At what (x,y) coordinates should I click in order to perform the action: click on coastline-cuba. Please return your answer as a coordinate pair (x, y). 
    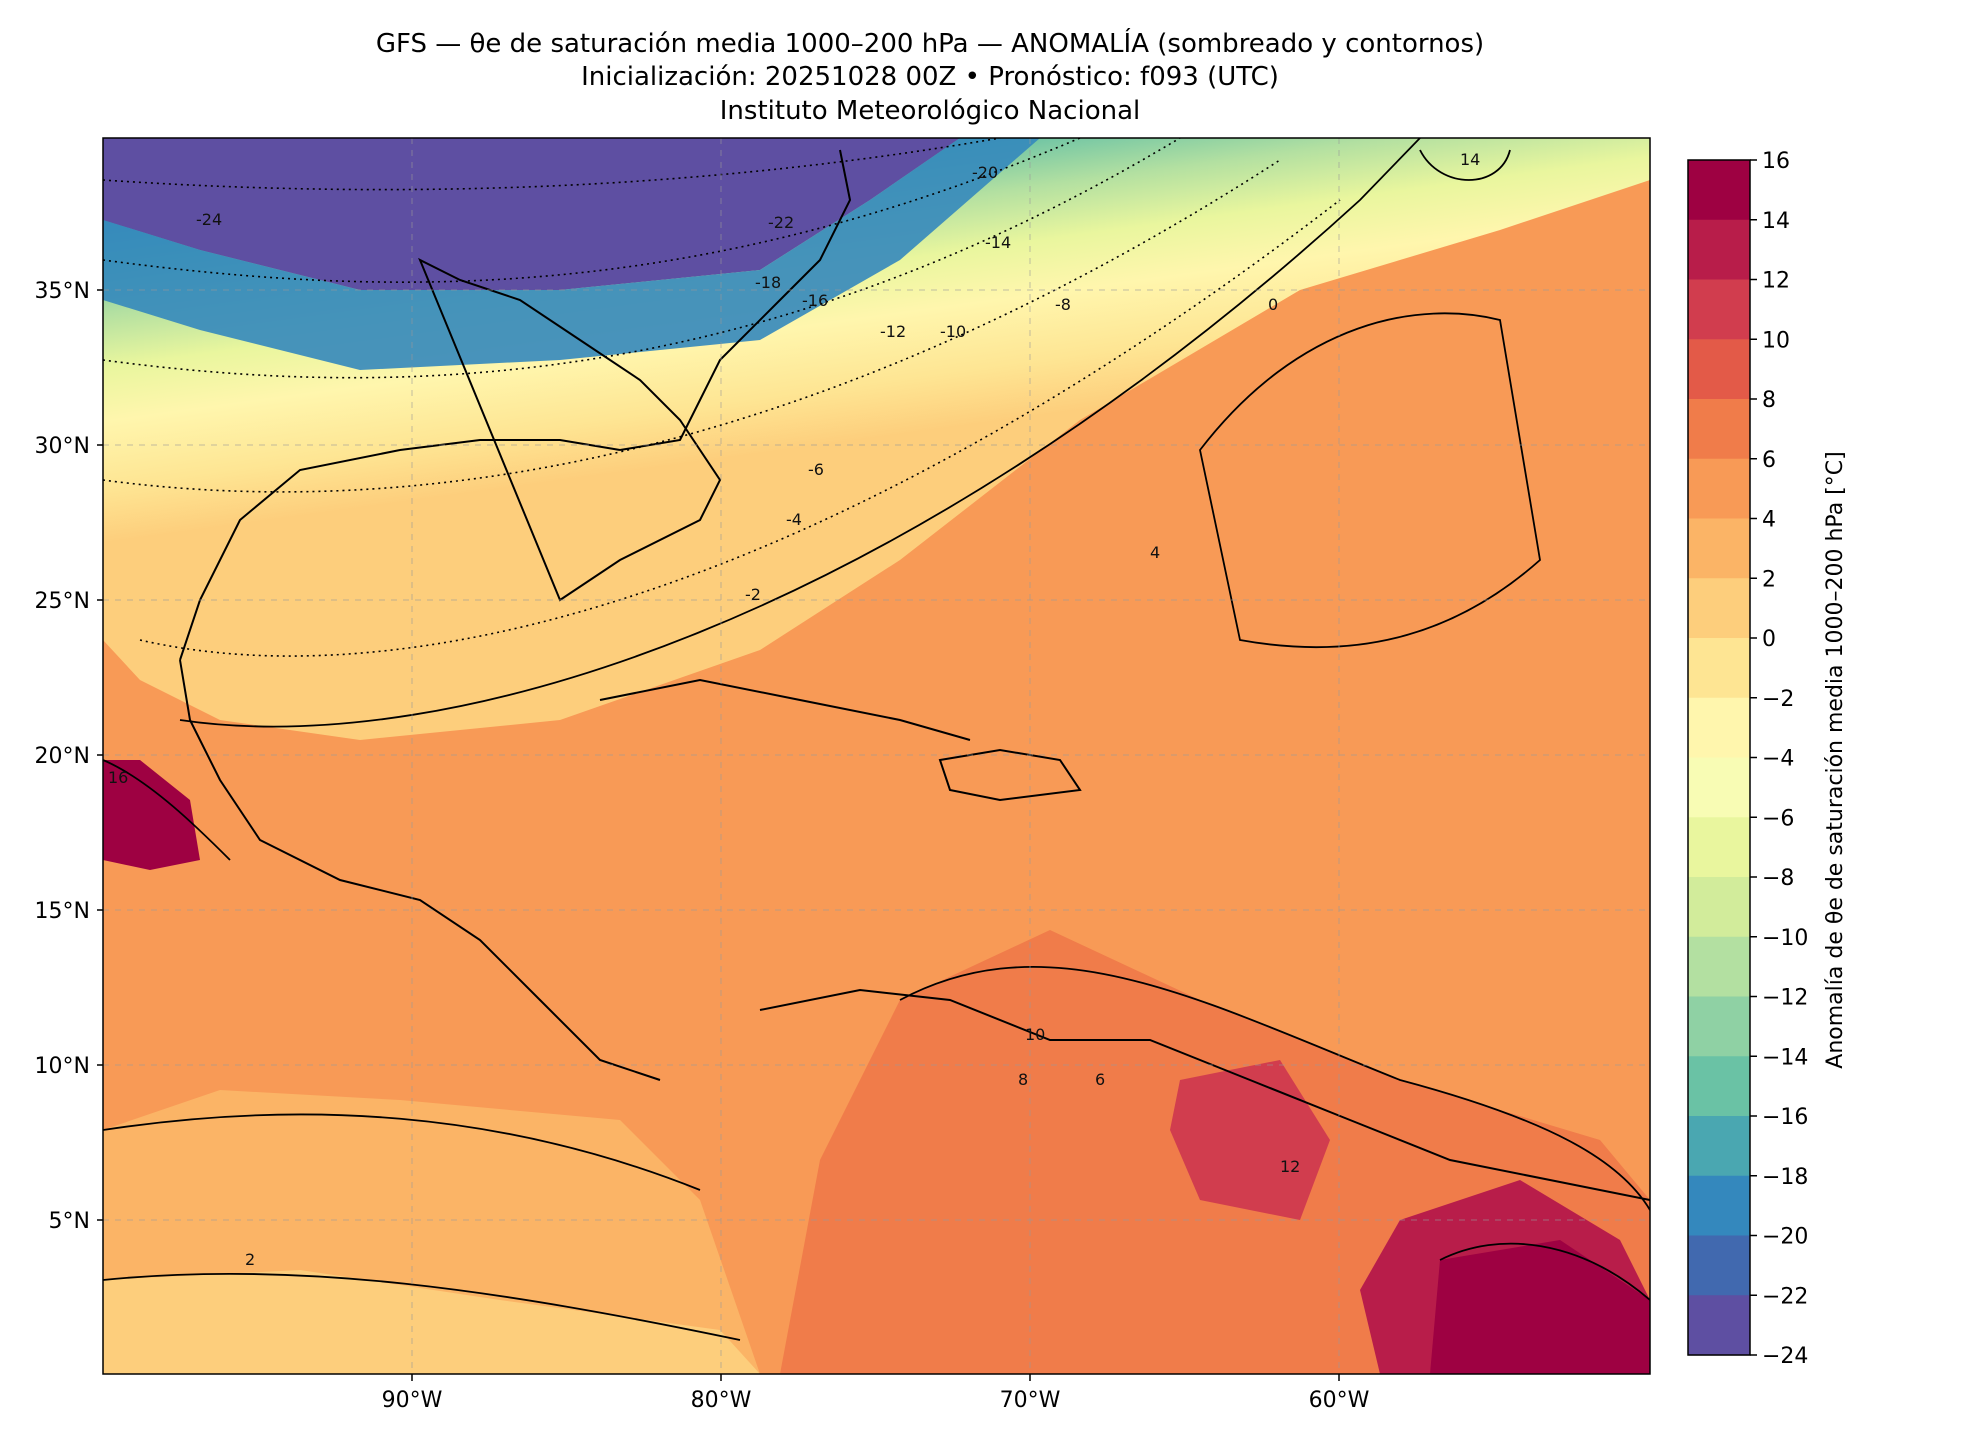
    Looking at the image, I should click on (785, 709).